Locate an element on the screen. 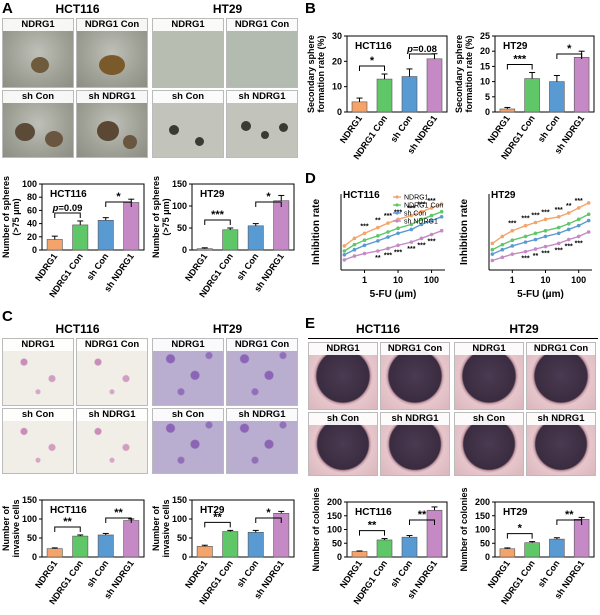 This screenshot has width=600, height=615. c-image-label: sh NDRG1 is located at coordinates (262, 415).